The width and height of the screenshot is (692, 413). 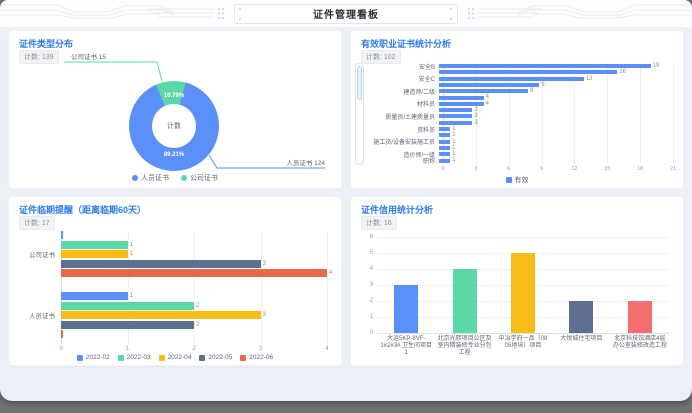 What do you see at coordinates (406, 44) in the screenshot?
I see `panel-title: 有效职业证书统计分析` at bounding box center [406, 44].